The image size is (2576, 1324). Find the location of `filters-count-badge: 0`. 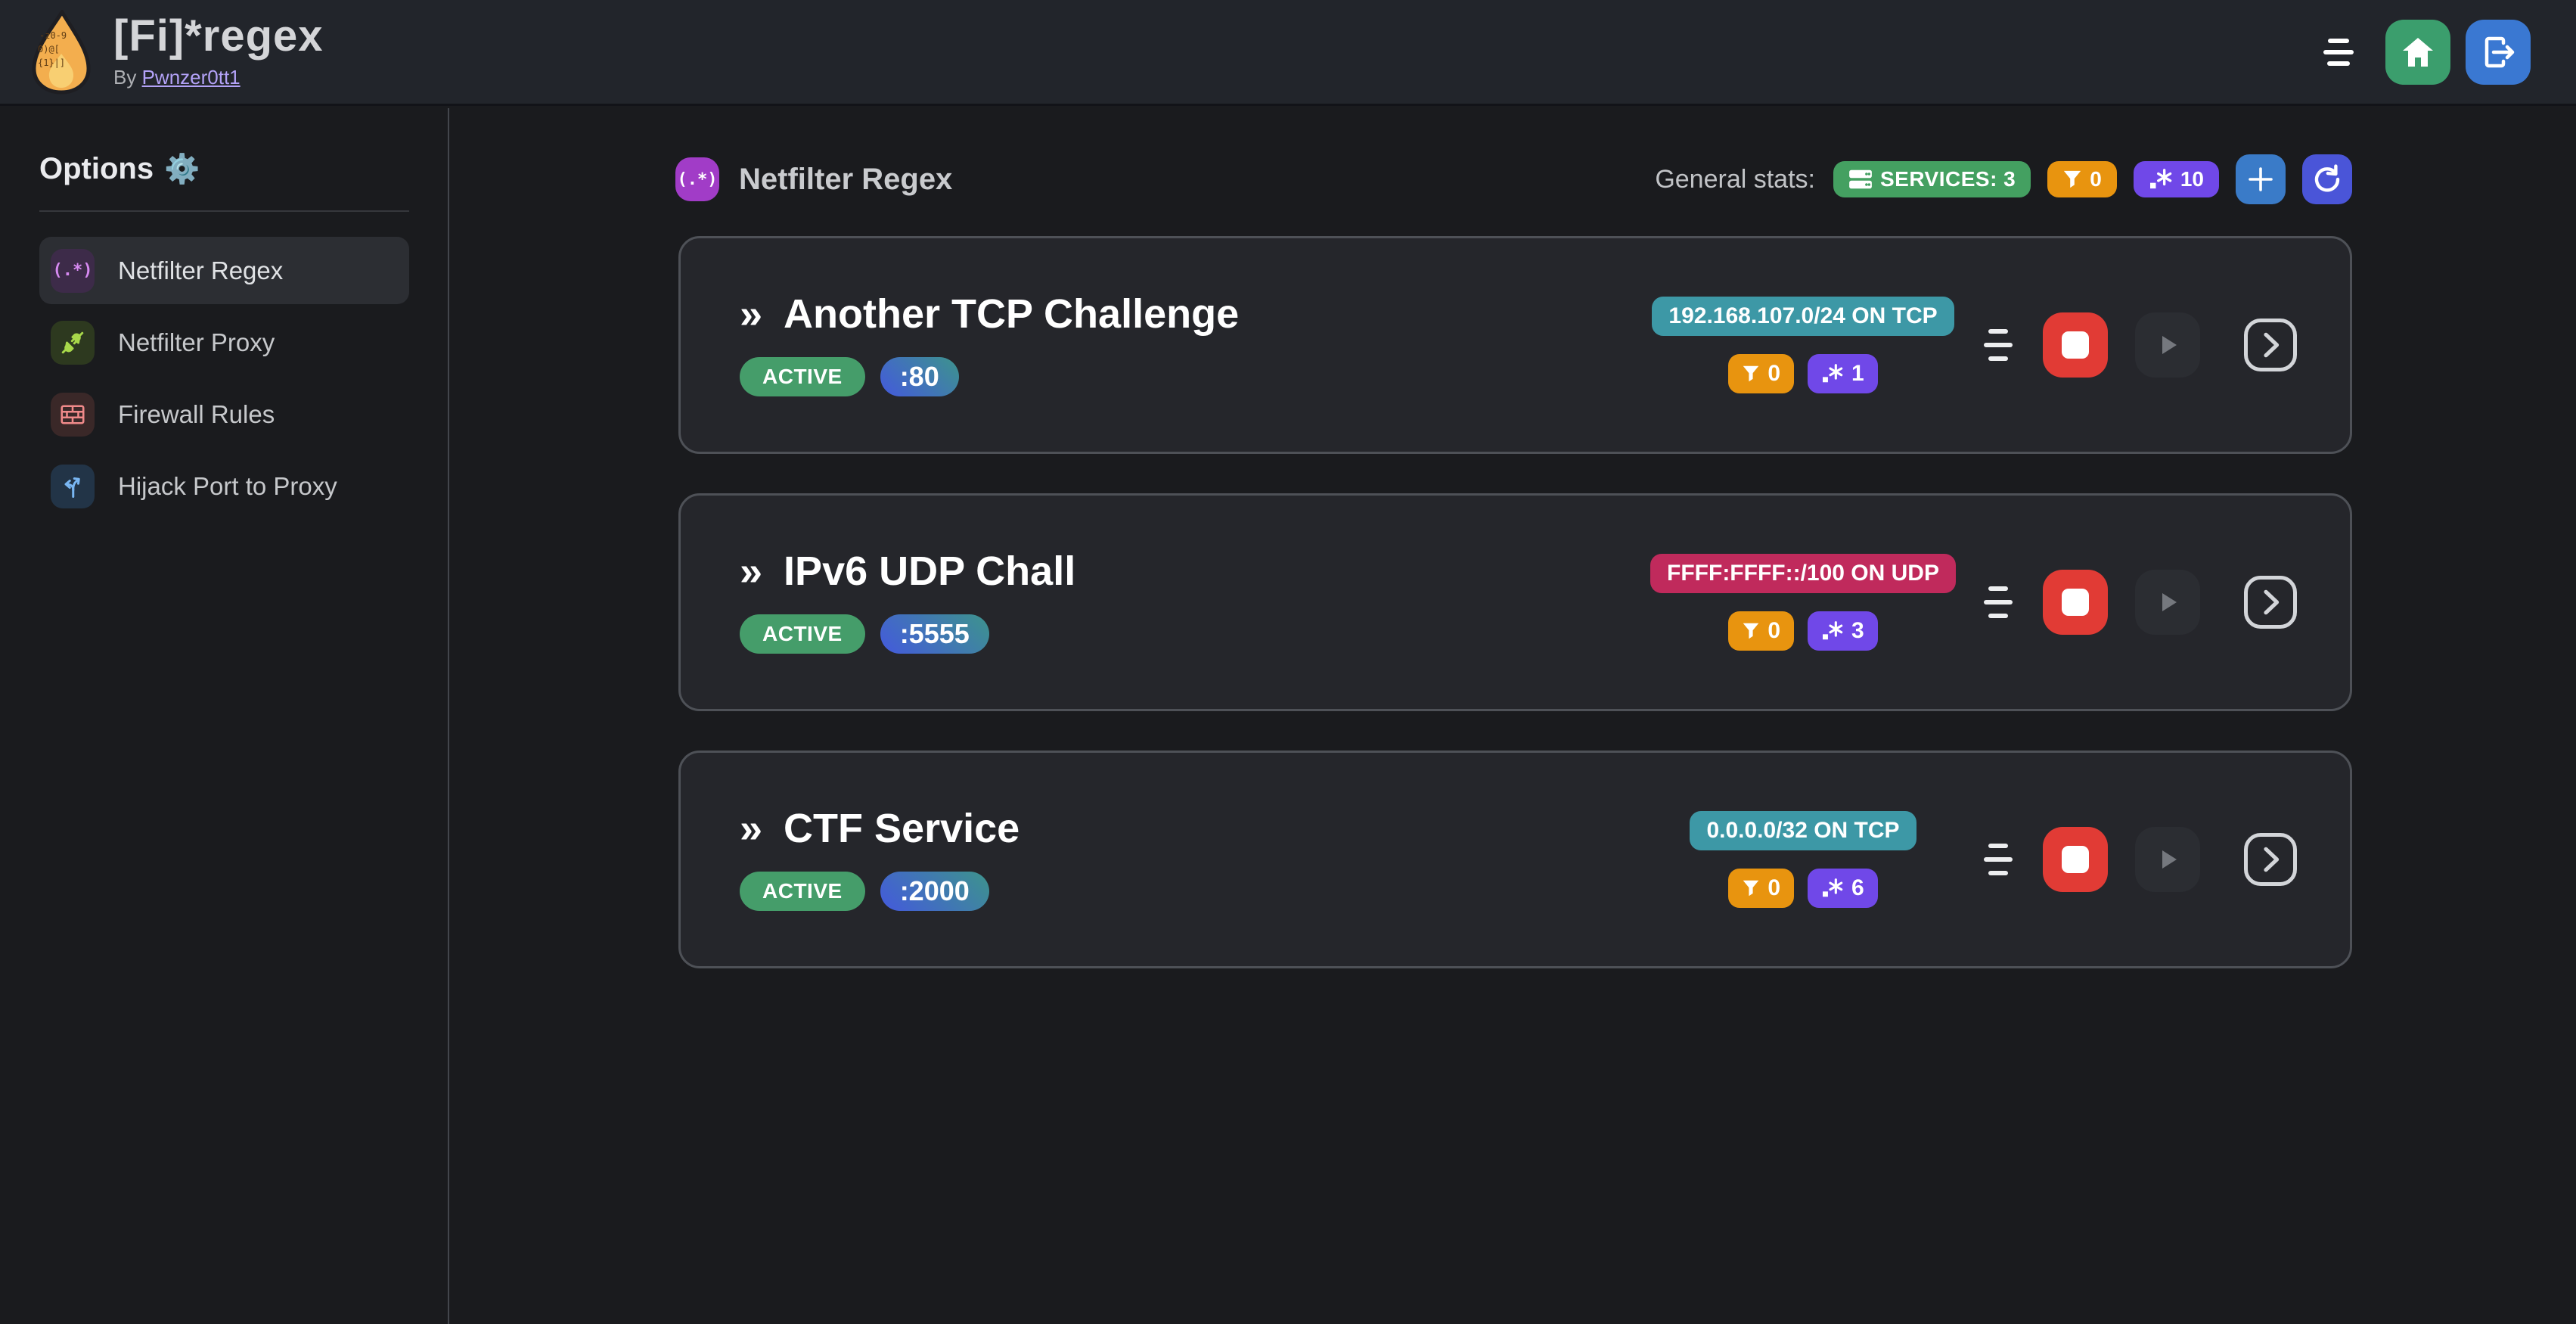

filters-count-badge: 0 is located at coordinates (2082, 179).